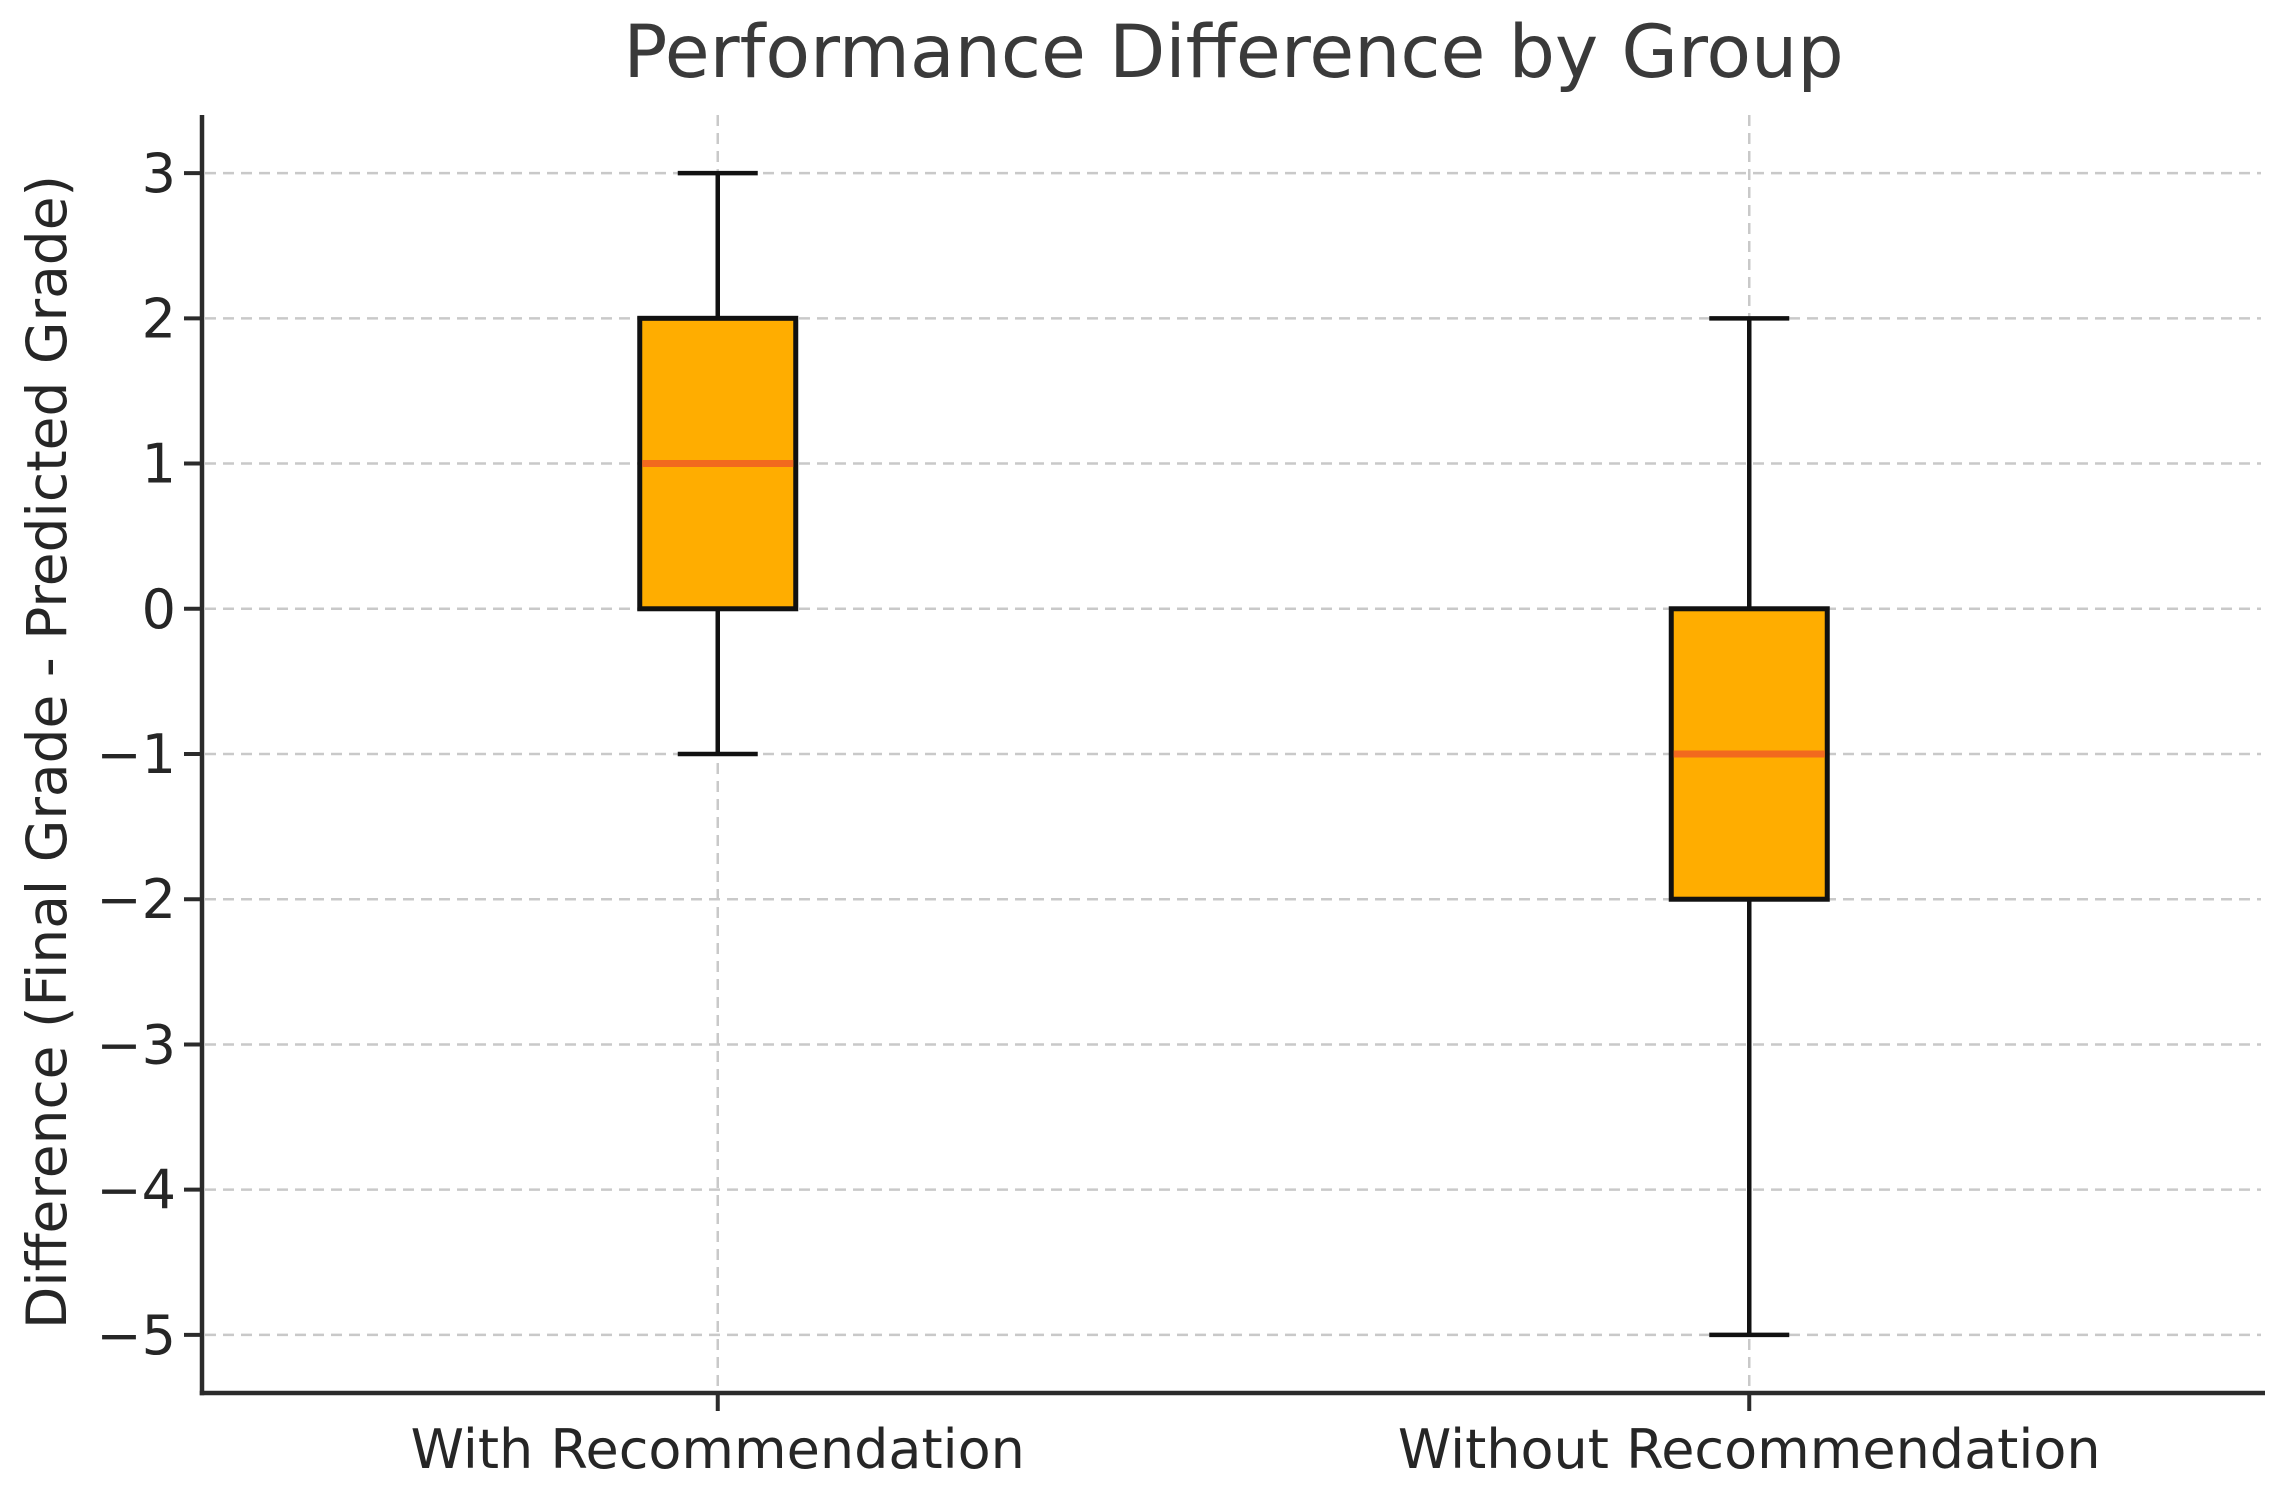 The height and width of the screenshot is (1488, 2295). Describe the element at coordinates (136, 1190) in the screenshot. I see `y-tick-label: −4` at that location.